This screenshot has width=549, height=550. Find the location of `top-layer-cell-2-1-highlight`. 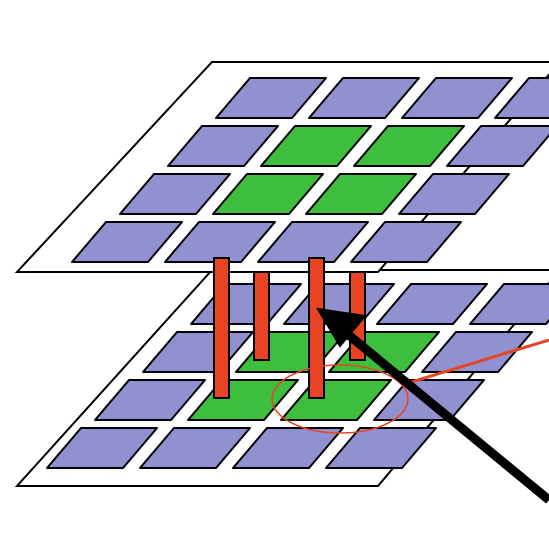

top-layer-cell-2-1-highlight is located at coordinates (316, 146).